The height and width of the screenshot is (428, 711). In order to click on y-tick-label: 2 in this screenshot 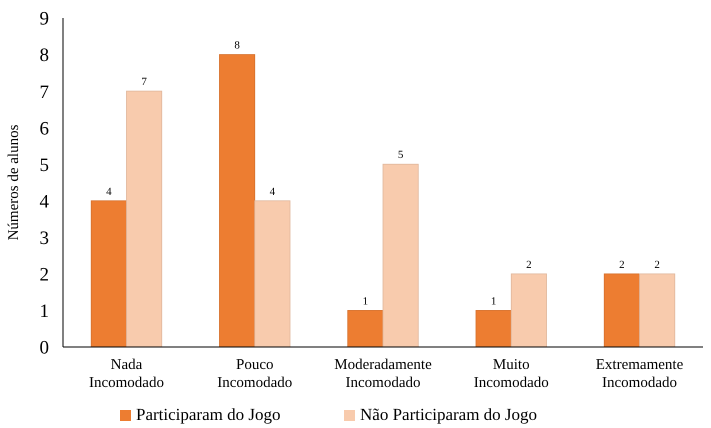, I will do `click(44, 275)`.